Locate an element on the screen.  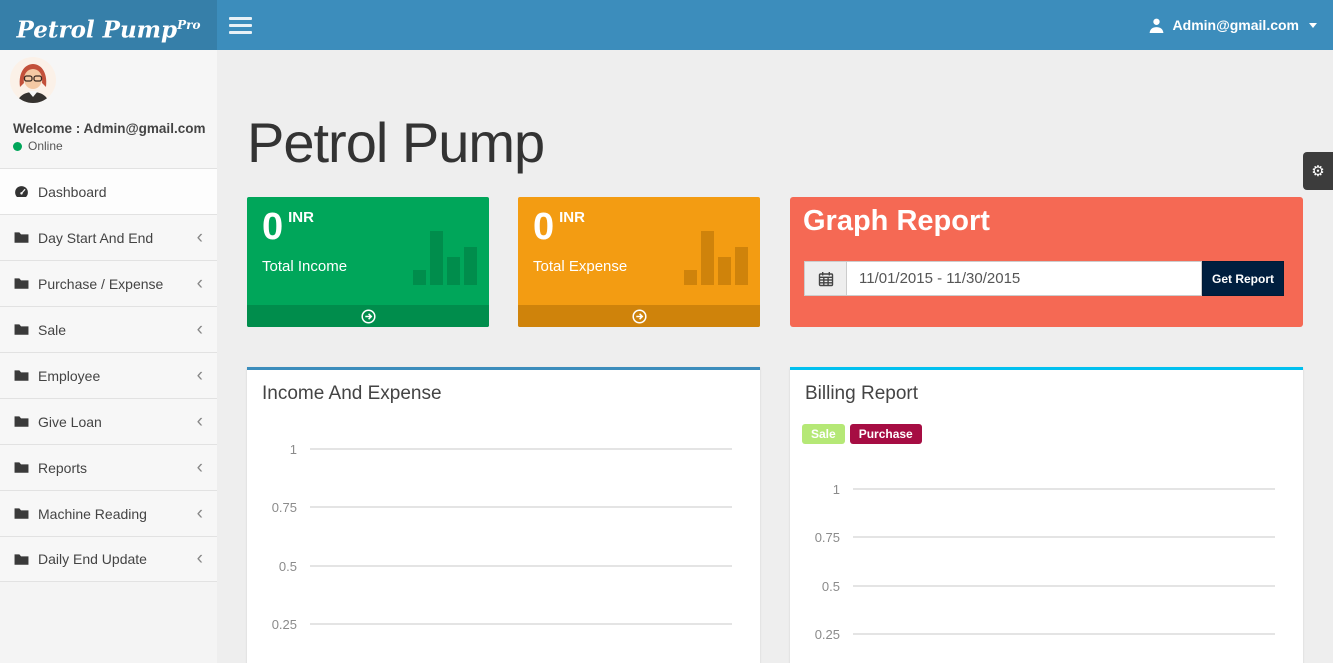
settings-toggle-button: ⚙ is located at coordinates (1318, 171).